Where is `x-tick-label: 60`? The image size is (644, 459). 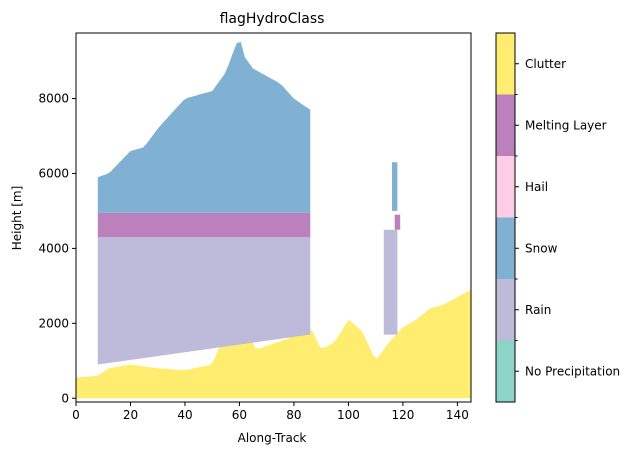 x-tick-label: 60 is located at coordinates (239, 415).